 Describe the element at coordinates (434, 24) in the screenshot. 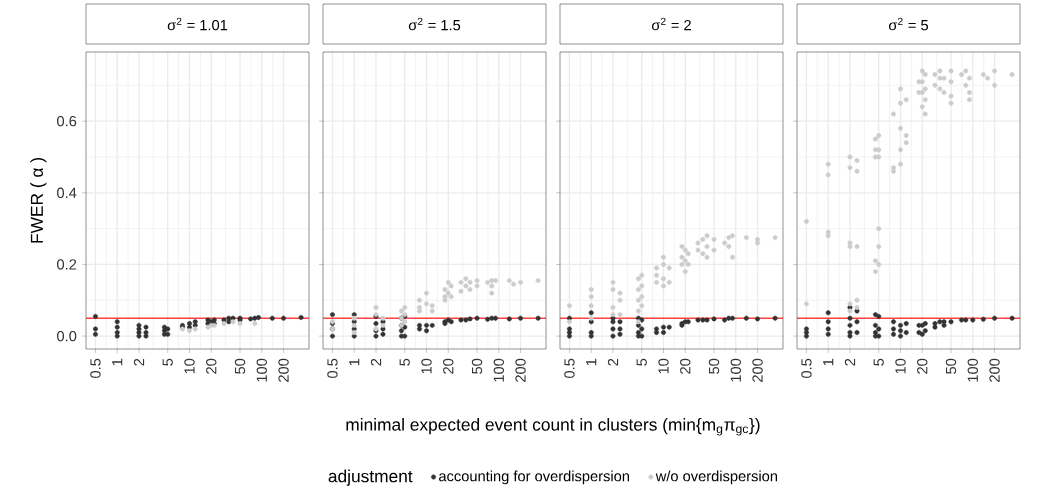

I see `chart-title: σ$^{2}$ = 1.5` at that location.